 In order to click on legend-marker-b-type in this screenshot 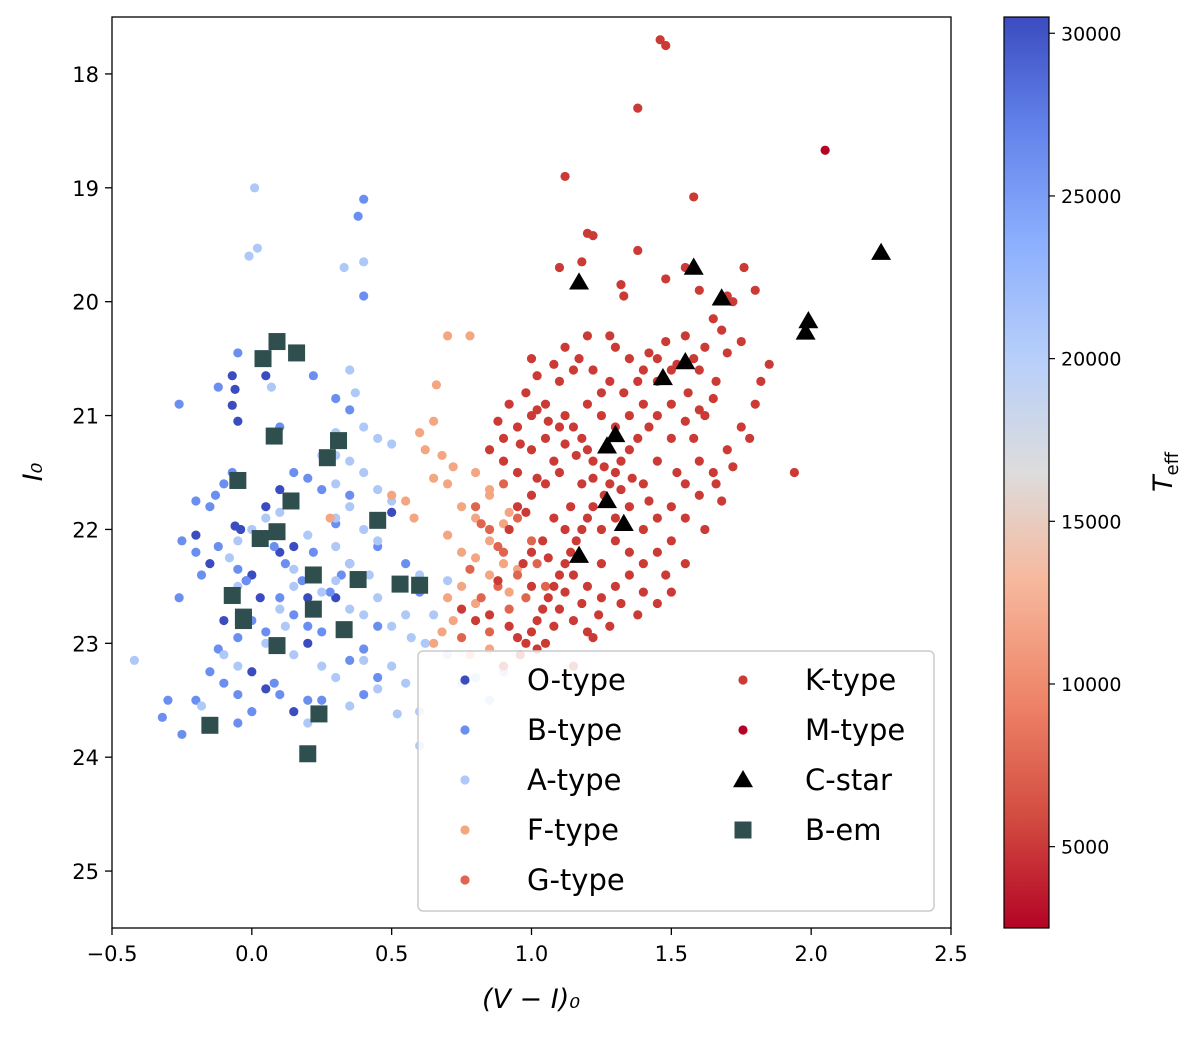, I will do `click(465, 730)`.